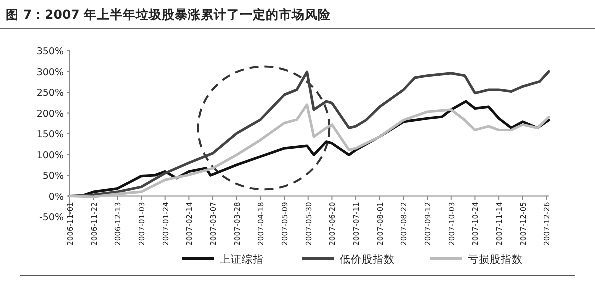 The width and height of the screenshot is (595, 301). What do you see at coordinates (367, 260) in the screenshot?
I see `legend-label: 低价股指数` at bounding box center [367, 260].